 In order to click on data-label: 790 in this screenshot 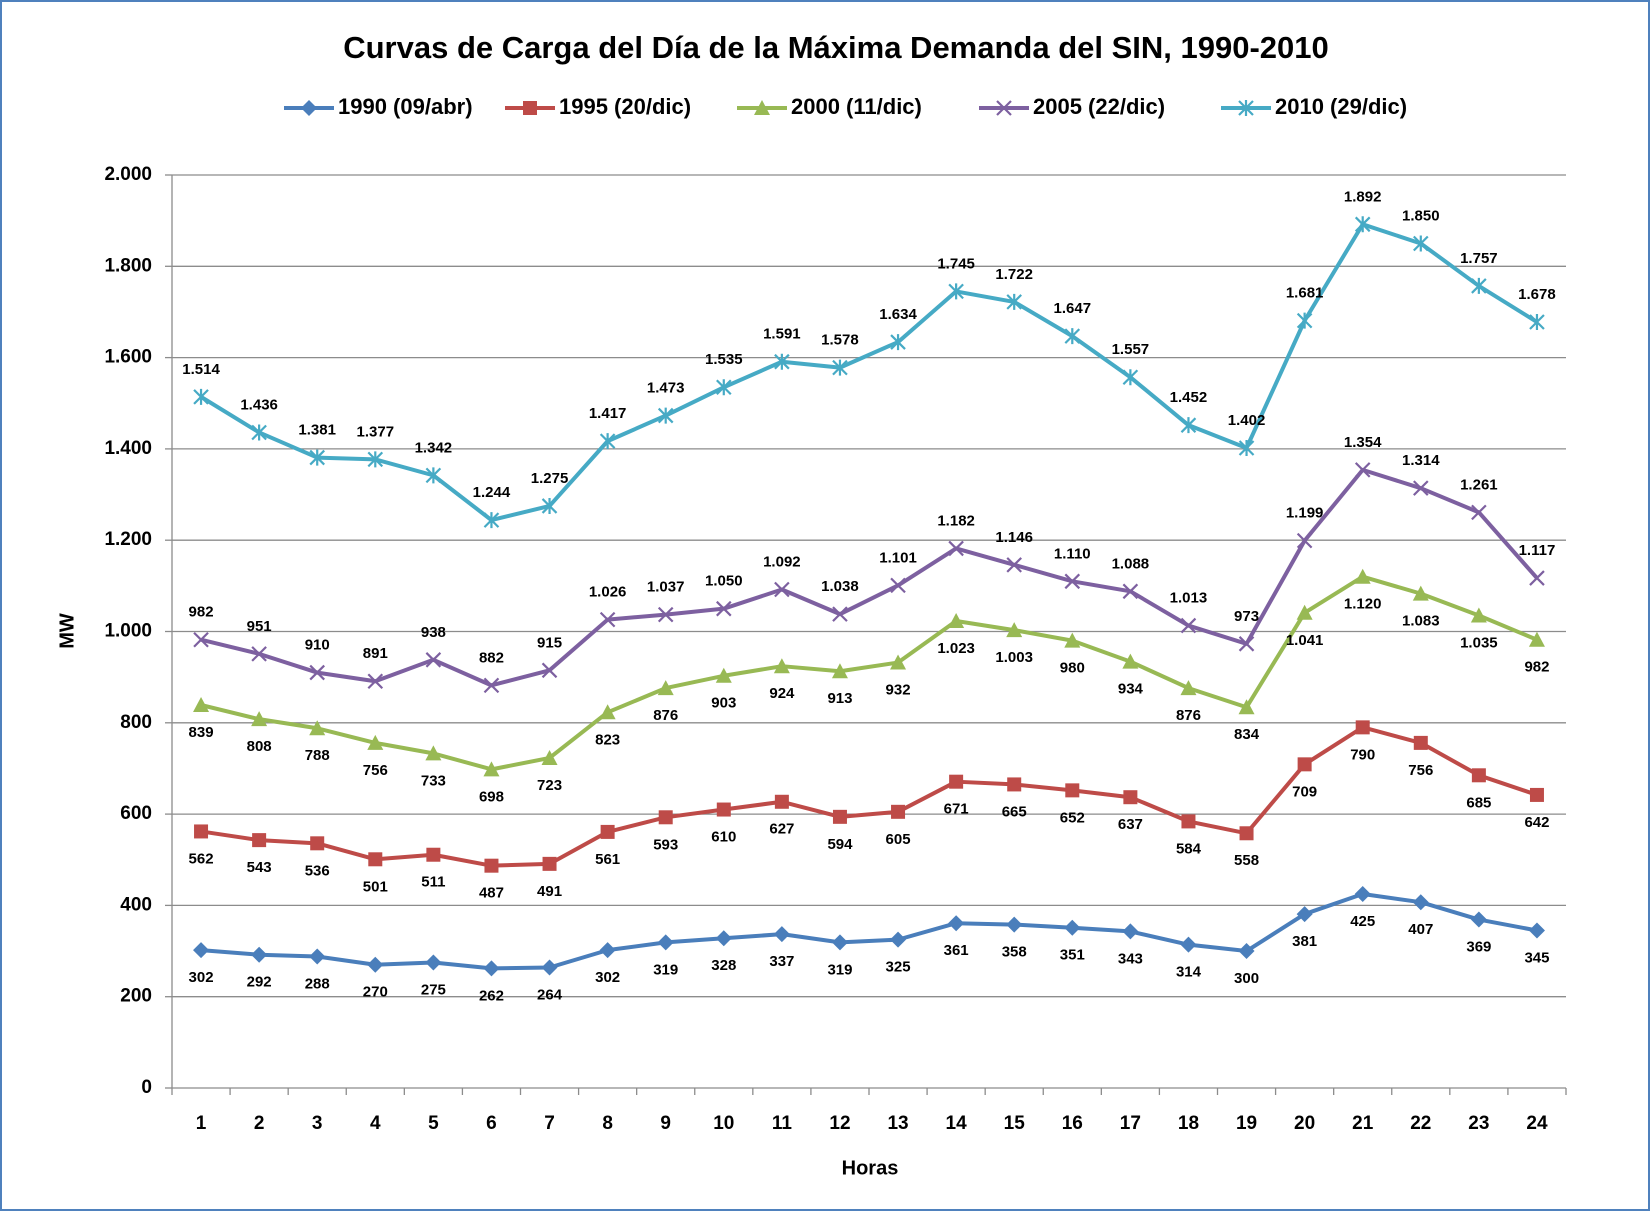, I will do `click(1362, 754)`.